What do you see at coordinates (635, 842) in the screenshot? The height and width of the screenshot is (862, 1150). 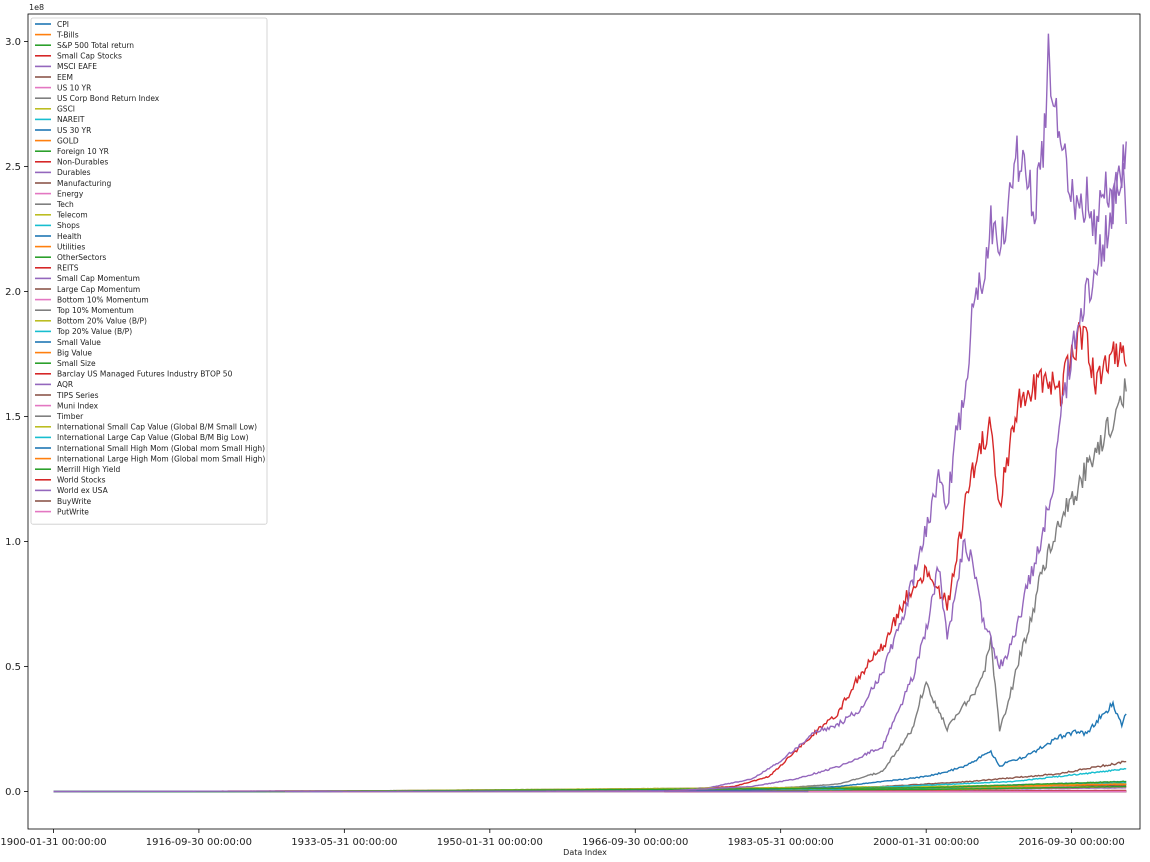 I see `x-tick-label: 1966-09-30 00:00:00` at bounding box center [635, 842].